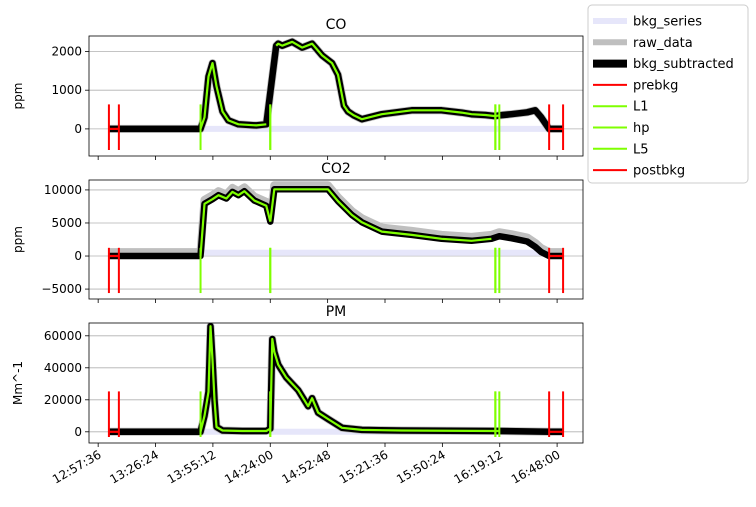 Image resolution: width=756 pixels, height=507 pixels. I want to click on x-tick-label: 16:19:12, so click(479, 466).